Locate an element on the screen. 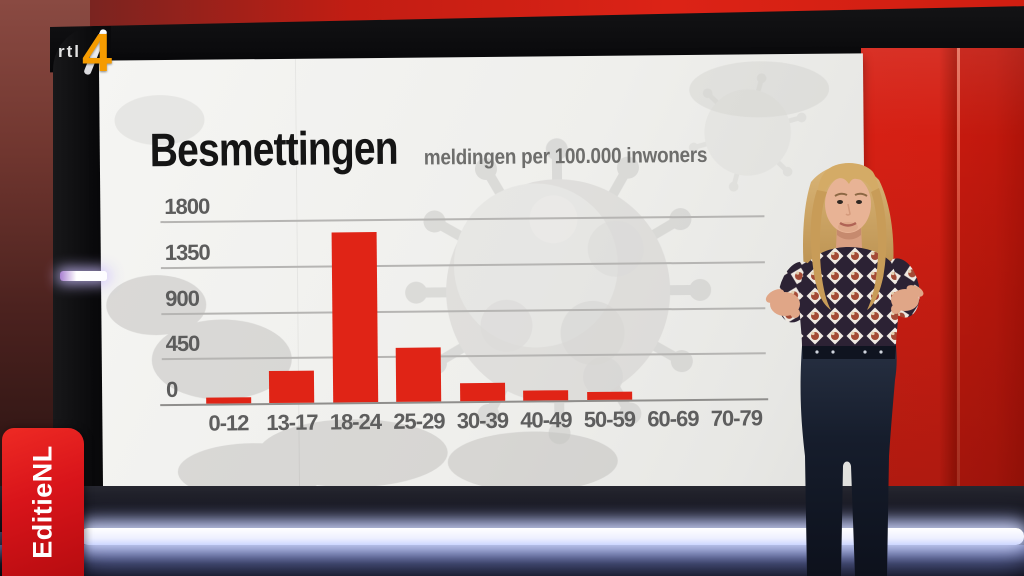  channel-logo-number: 4 is located at coordinates (97, 53).